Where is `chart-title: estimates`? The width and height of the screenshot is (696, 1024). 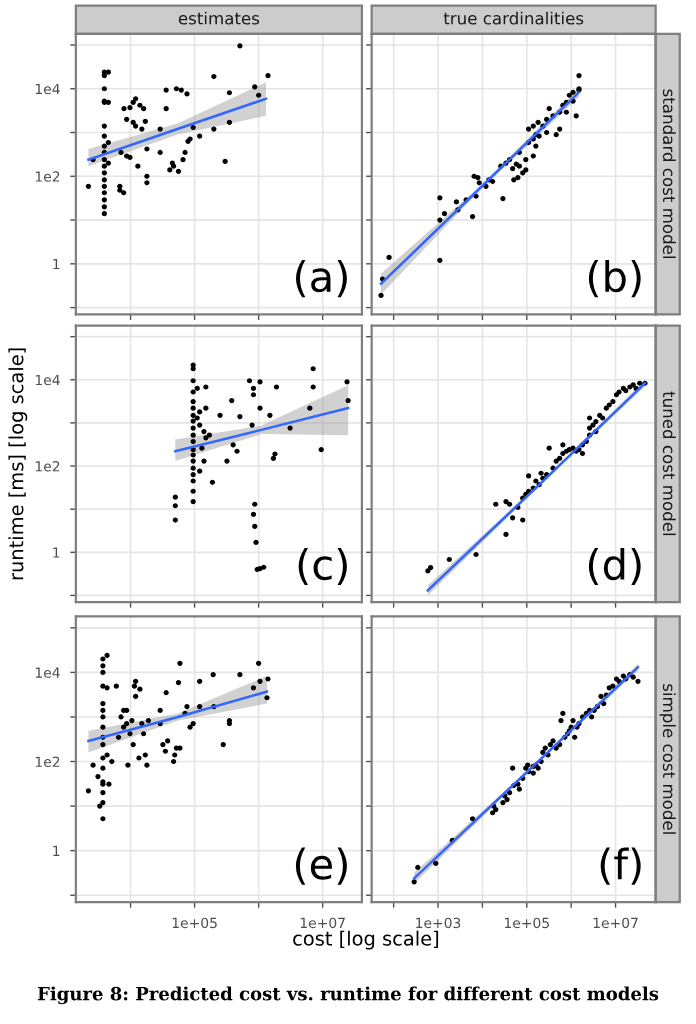 chart-title: estimates is located at coordinates (219, 18).